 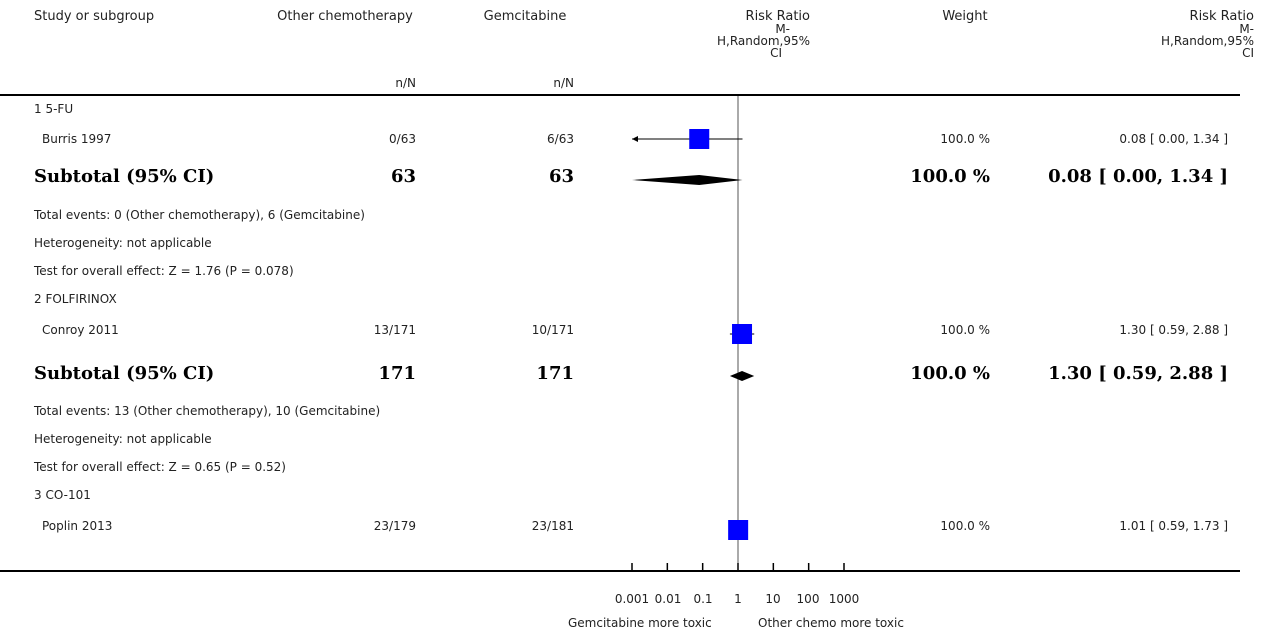 What do you see at coordinates (75, 299) in the screenshot?
I see `subgroup-heading: 2 FOLFIRINOX` at bounding box center [75, 299].